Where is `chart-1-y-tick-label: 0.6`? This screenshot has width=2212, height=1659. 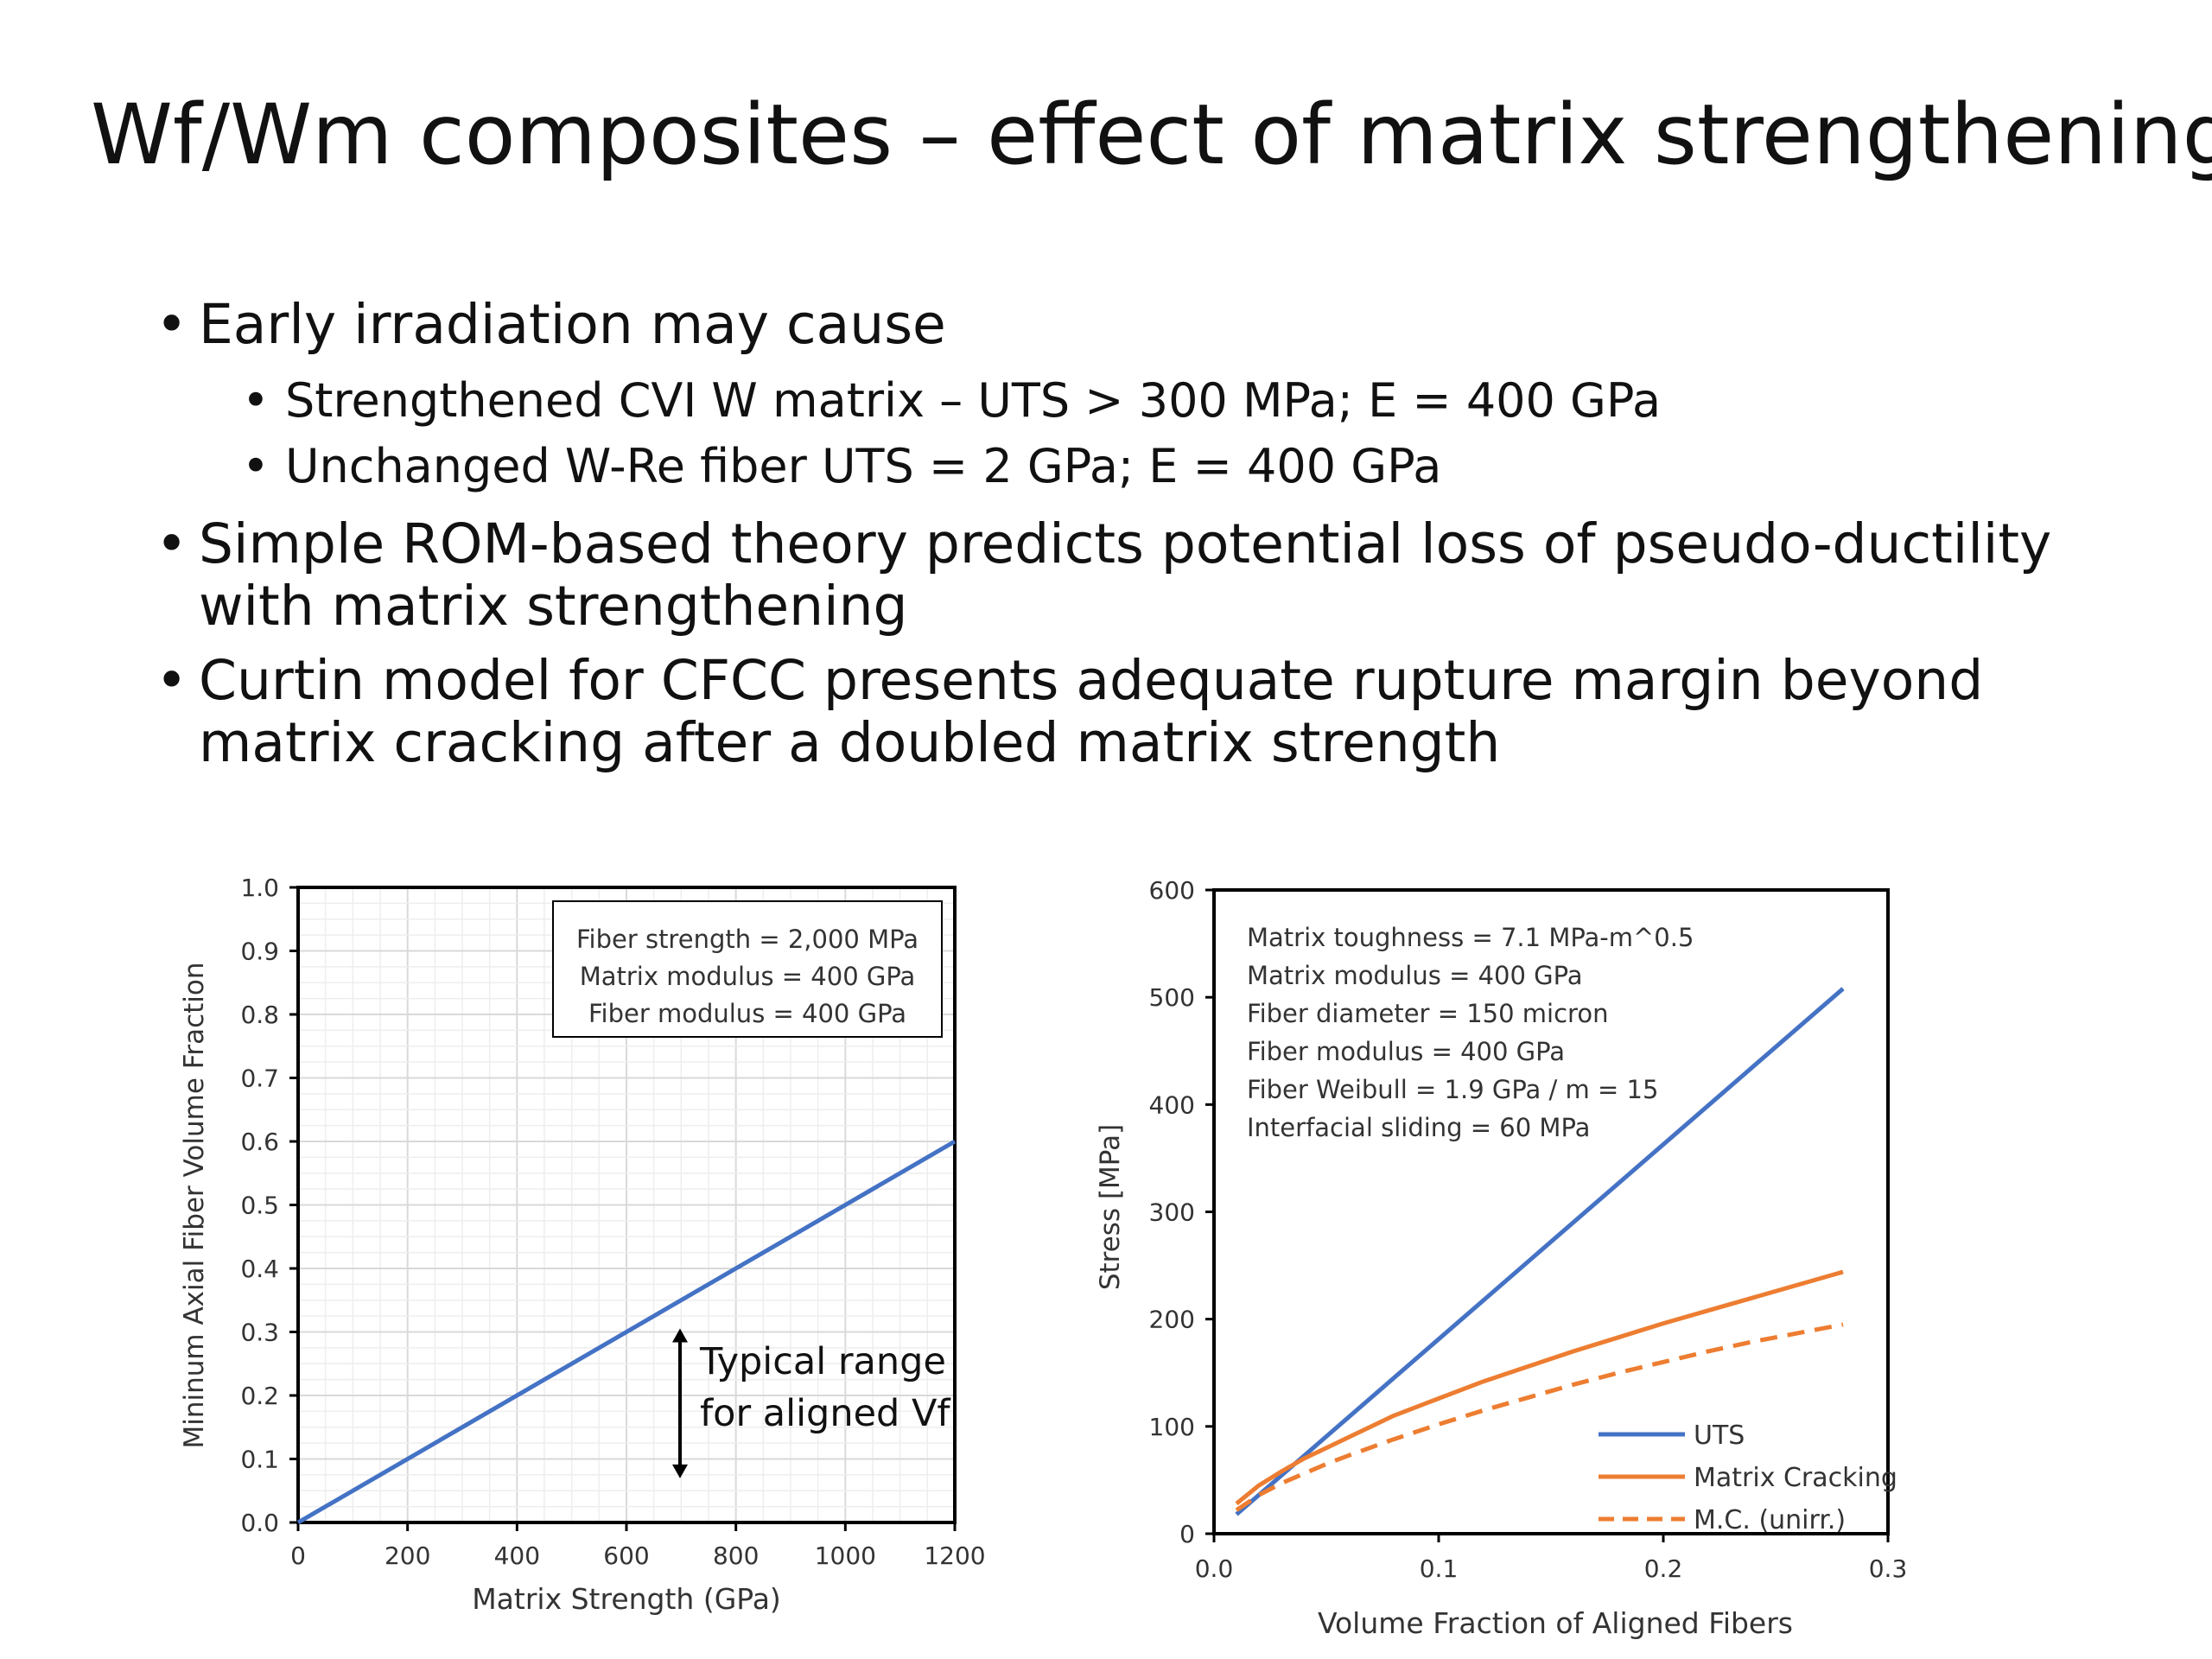
chart-1-y-tick-label: 0.6 is located at coordinates (259, 1142).